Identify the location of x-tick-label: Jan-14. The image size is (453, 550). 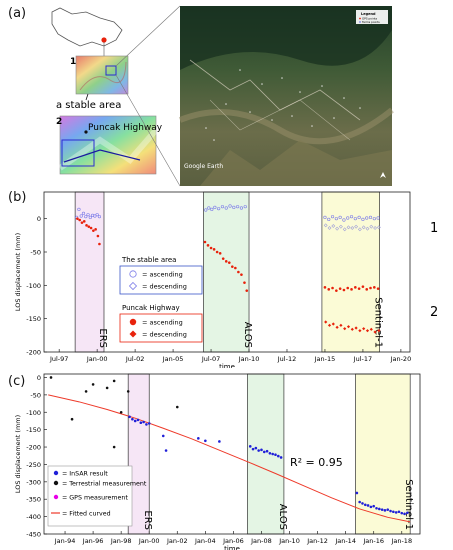
(345, 541).